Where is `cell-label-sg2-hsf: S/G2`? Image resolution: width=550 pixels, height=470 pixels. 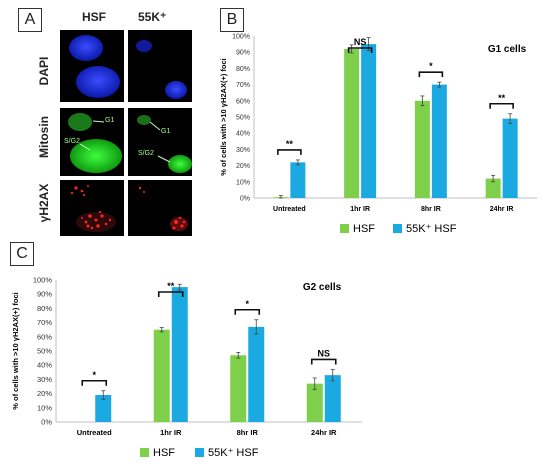
cell-label-sg2-hsf: S/G2 is located at coordinates (72, 141).